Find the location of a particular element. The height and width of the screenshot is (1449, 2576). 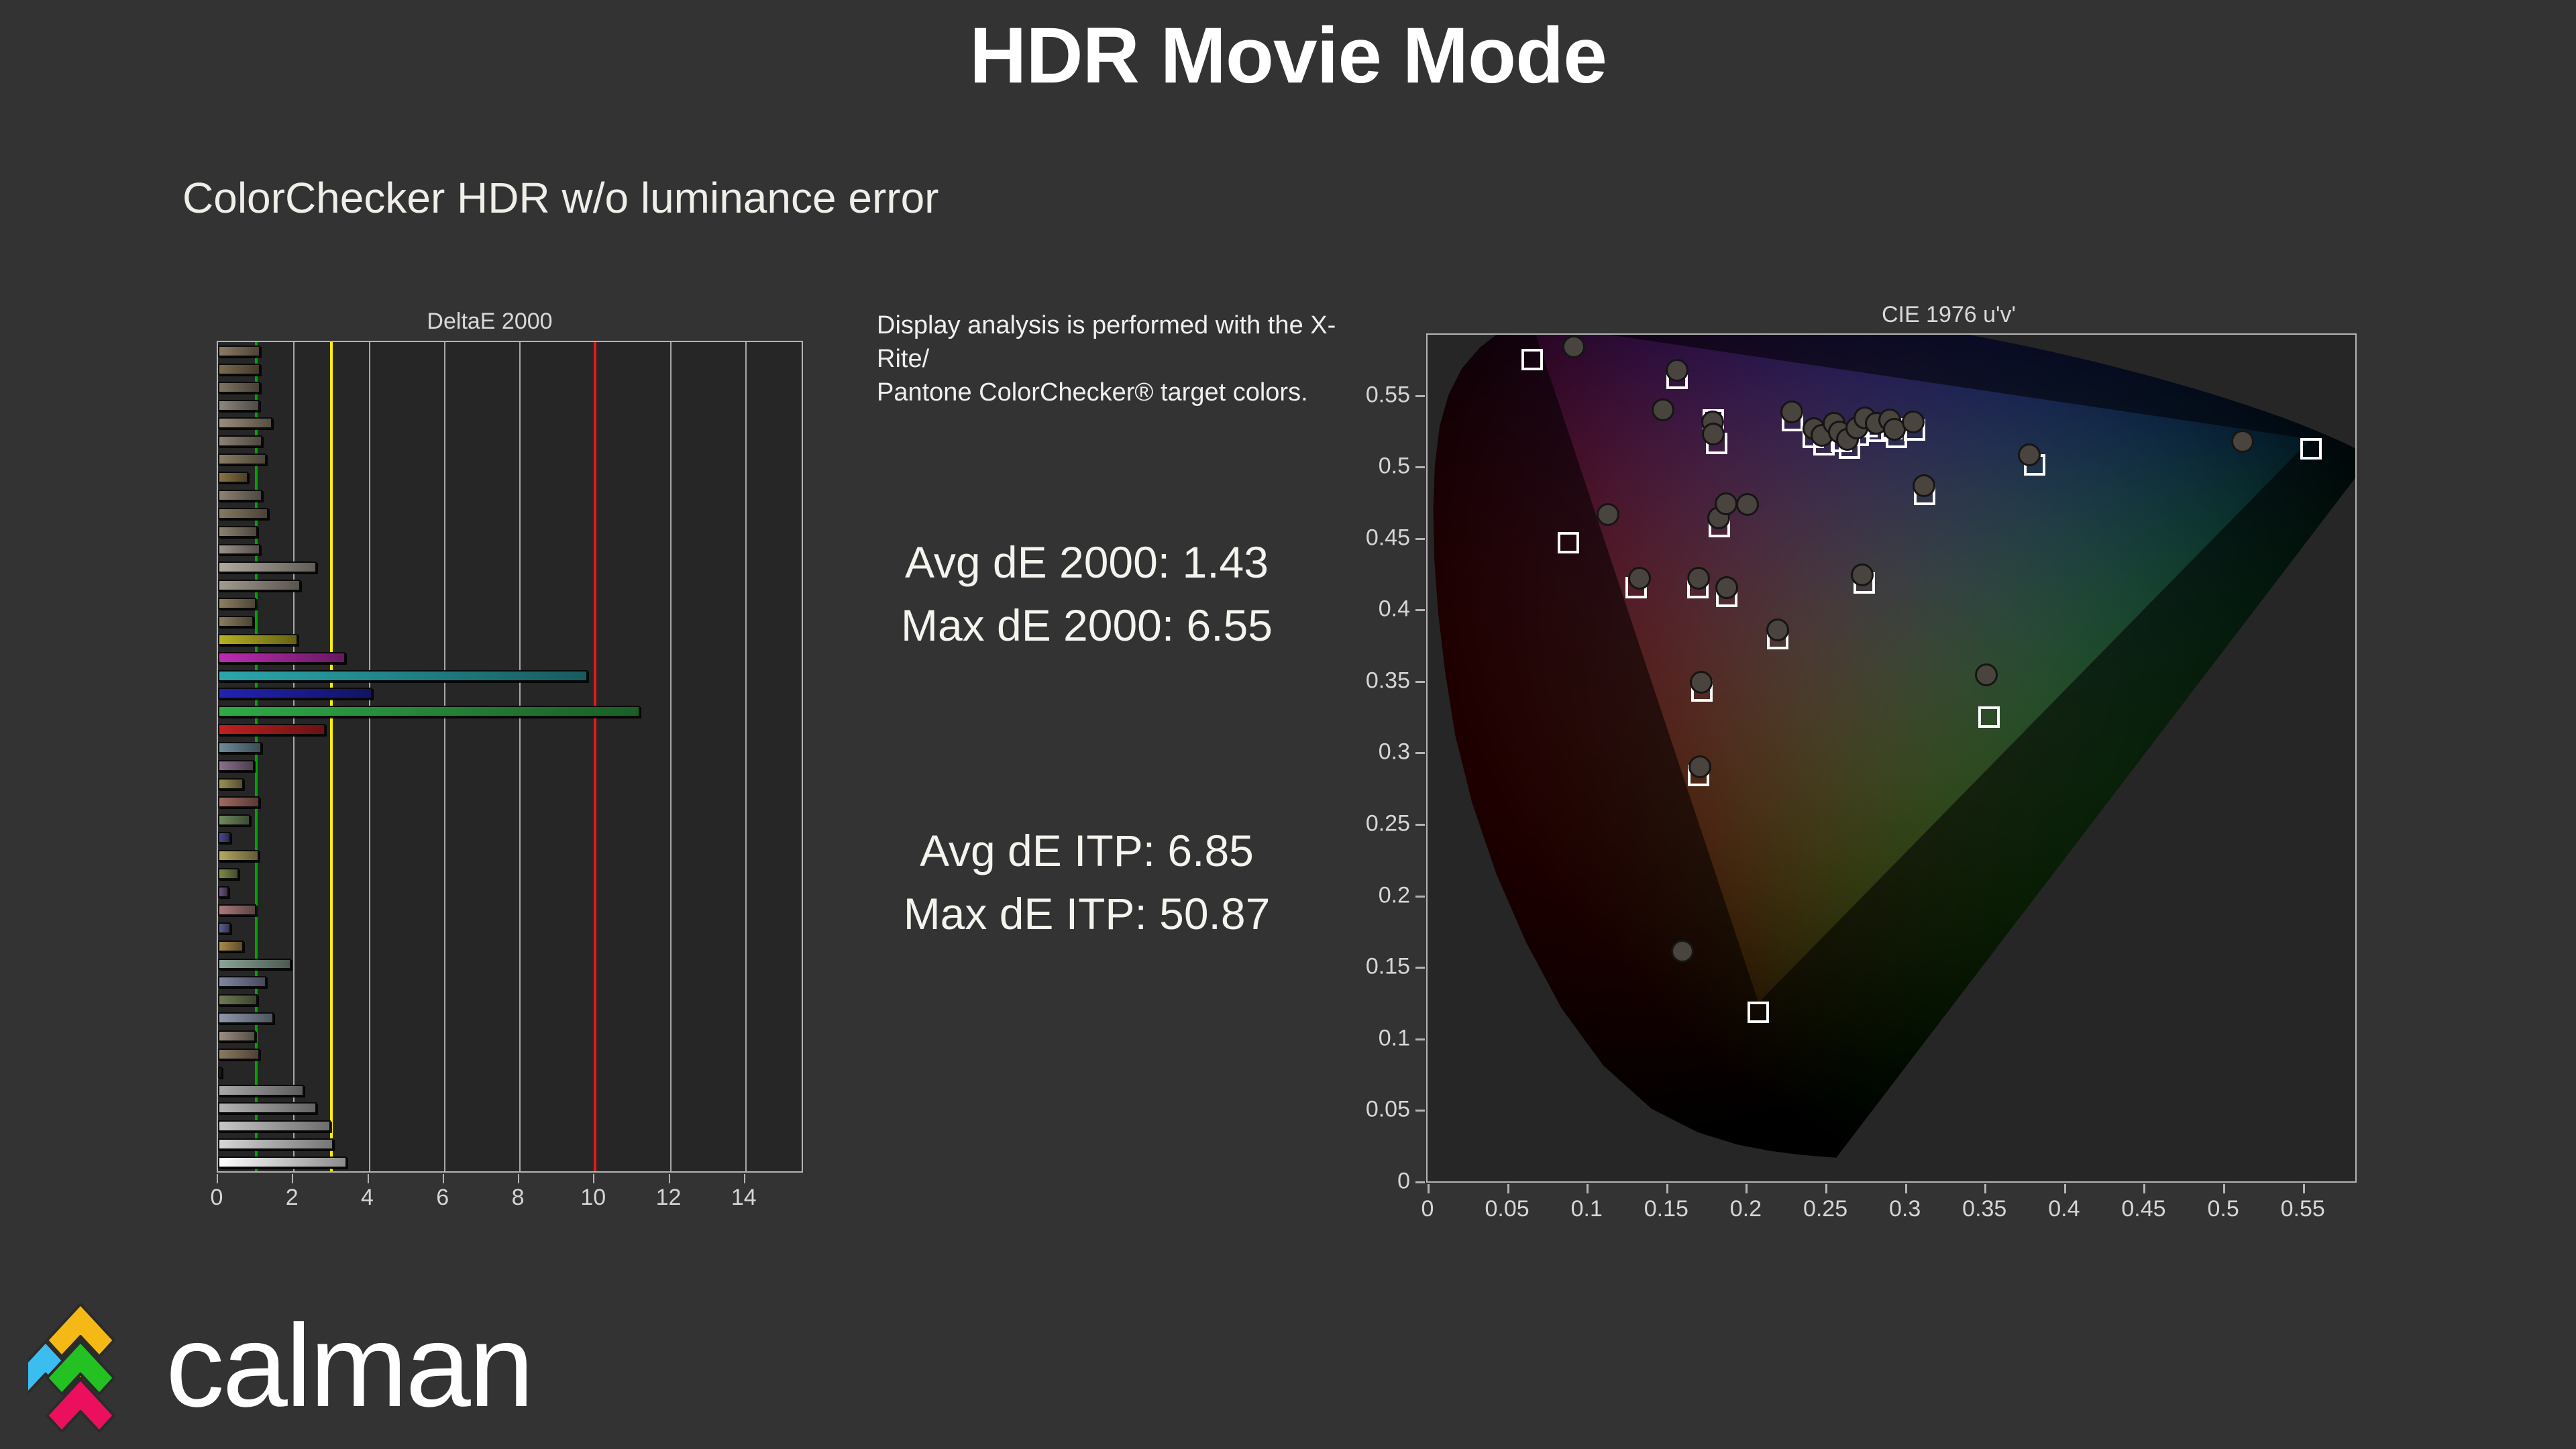

max-de2000-value: Max dE 2000: 6.55 is located at coordinates (1086, 625).